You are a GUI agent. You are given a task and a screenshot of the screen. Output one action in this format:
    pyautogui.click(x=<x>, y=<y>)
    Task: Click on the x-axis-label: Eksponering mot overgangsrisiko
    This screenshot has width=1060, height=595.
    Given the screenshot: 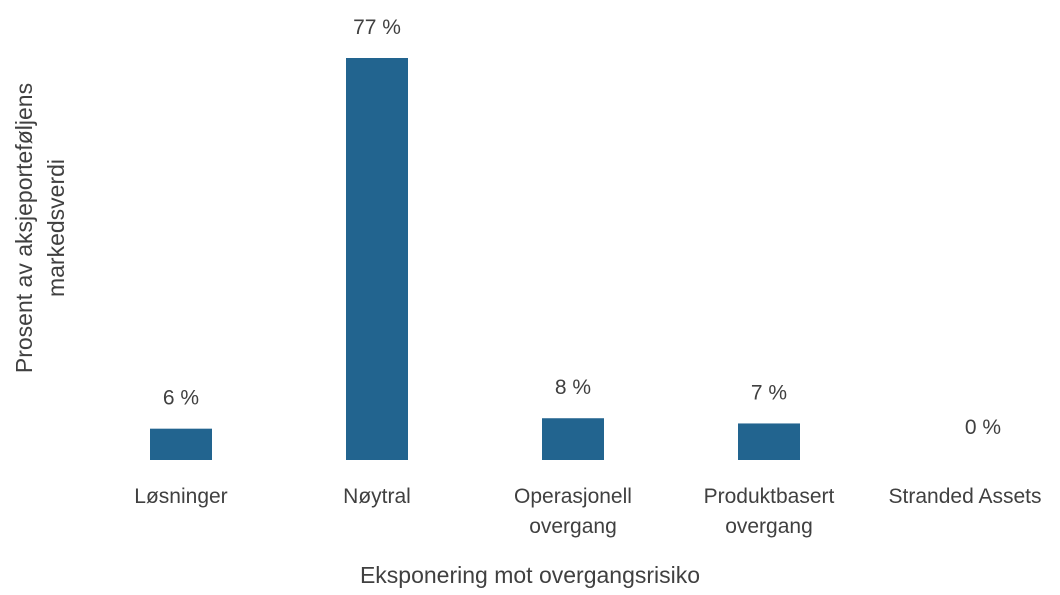 What is the action you would take?
    pyautogui.click(x=530, y=575)
    